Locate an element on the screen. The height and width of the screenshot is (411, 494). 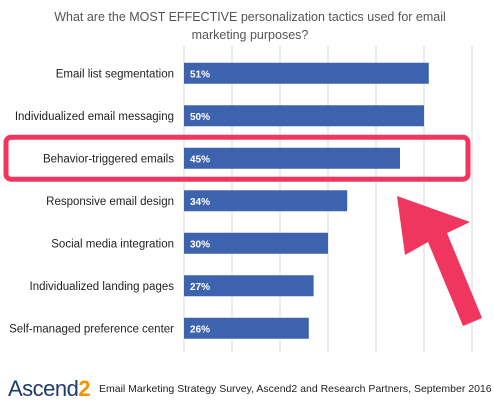
category-label: Self-managed preference center is located at coordinates (91, 329).